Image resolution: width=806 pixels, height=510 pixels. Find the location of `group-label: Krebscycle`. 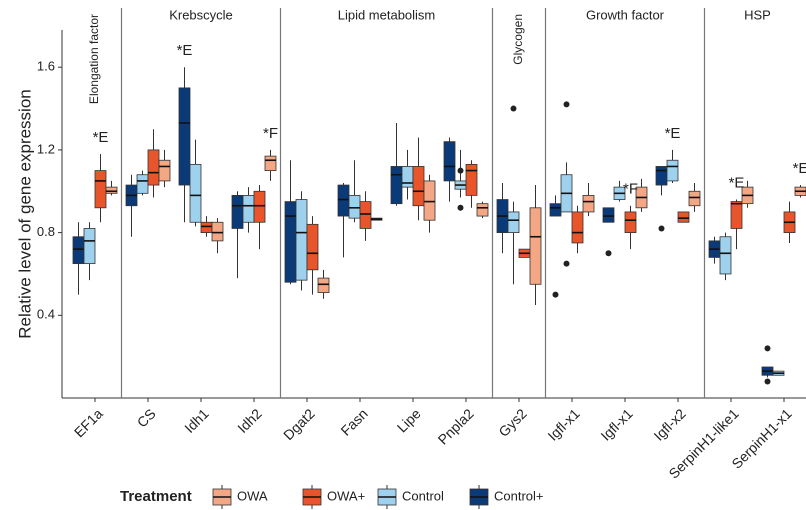

group-label: Krebscycle is located at coordinates (201, 14).